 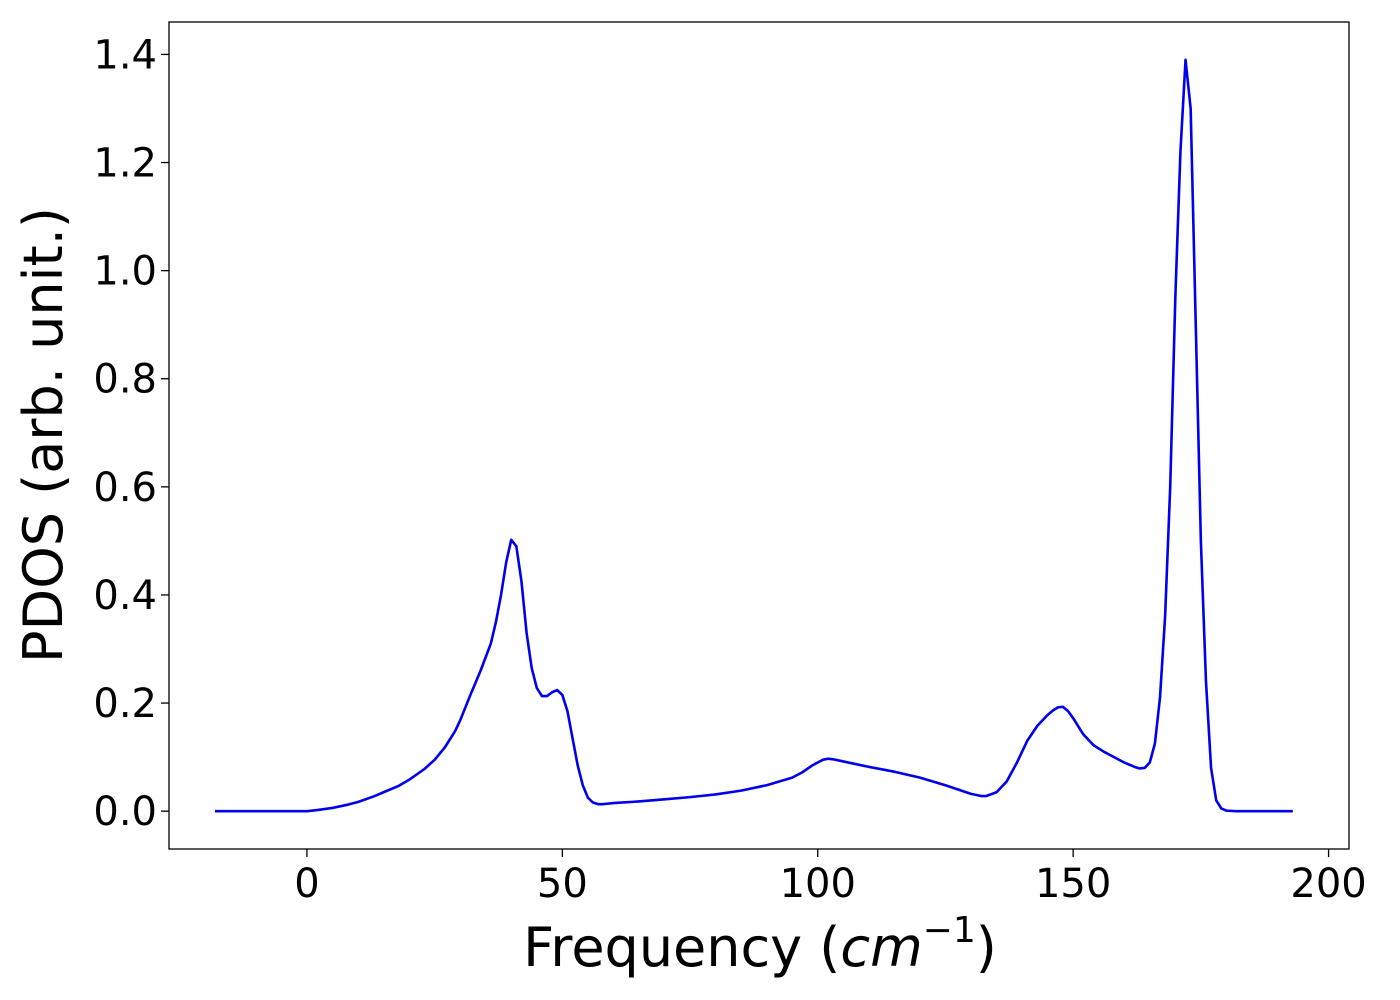 I want to click on x-tick-label: 200, so click(x=1328, y=884).